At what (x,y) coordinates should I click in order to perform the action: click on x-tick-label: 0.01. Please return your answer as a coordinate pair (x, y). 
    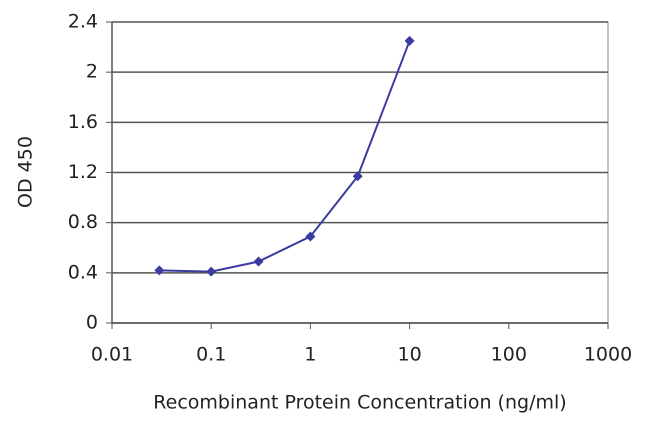
    Looking at the image, I should click on (112, 355).